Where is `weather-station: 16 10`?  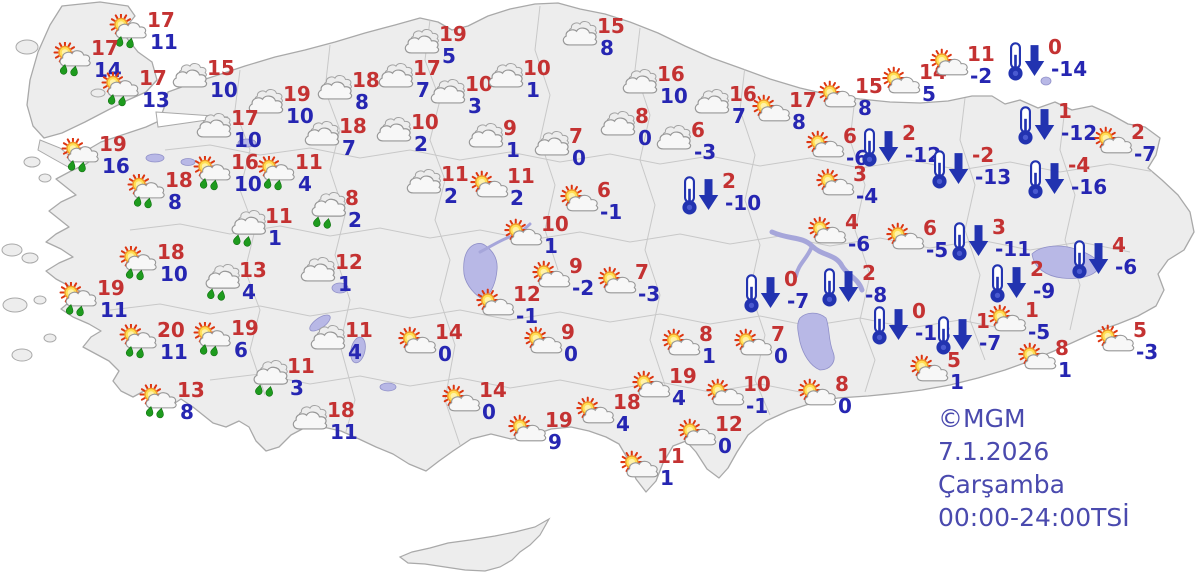
weather-station: 16 10 is located at coordinates (227, 173).